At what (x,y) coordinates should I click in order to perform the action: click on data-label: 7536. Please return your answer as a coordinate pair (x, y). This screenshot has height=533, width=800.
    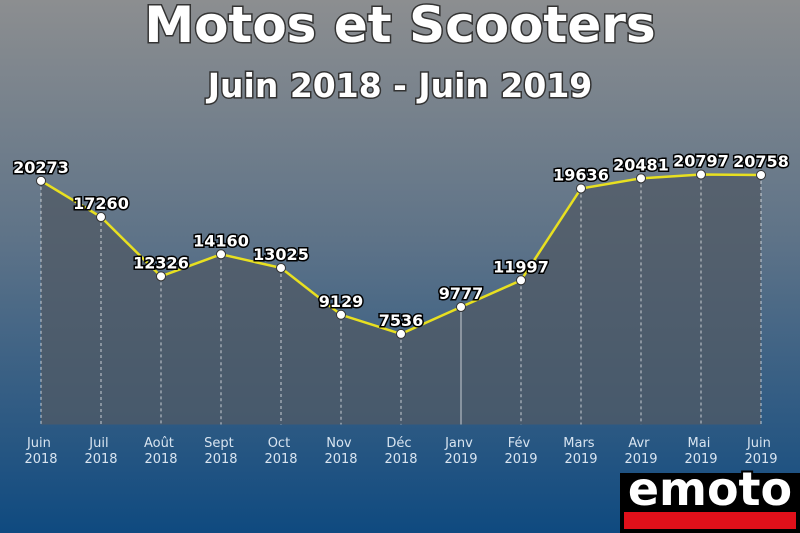
    Looking at the image, I should click on (401, 320).